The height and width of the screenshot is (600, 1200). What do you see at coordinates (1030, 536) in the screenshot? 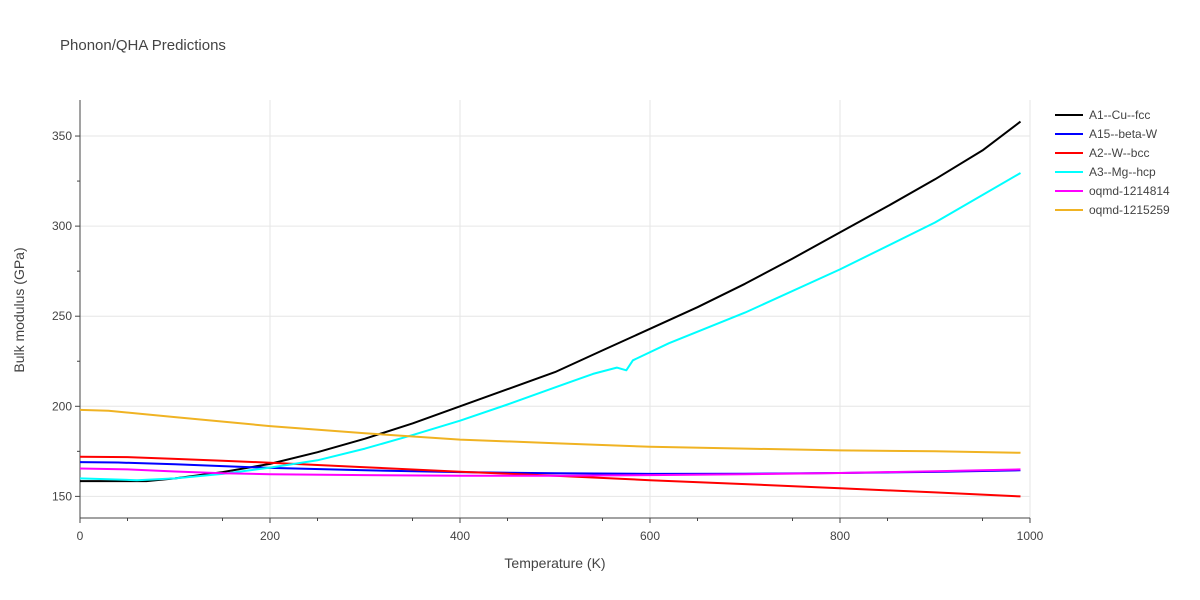
I see `x-tick-label: 1000` at bounding box center [1030, 536].